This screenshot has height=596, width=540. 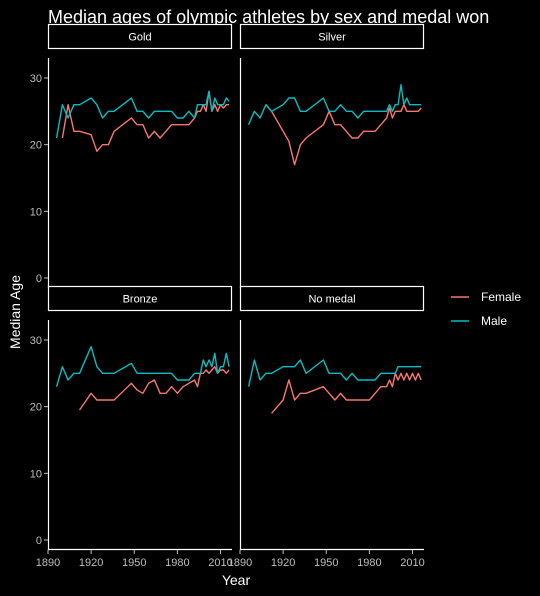 I want to click on series-line-silver-female, so click(x=343, y=134).